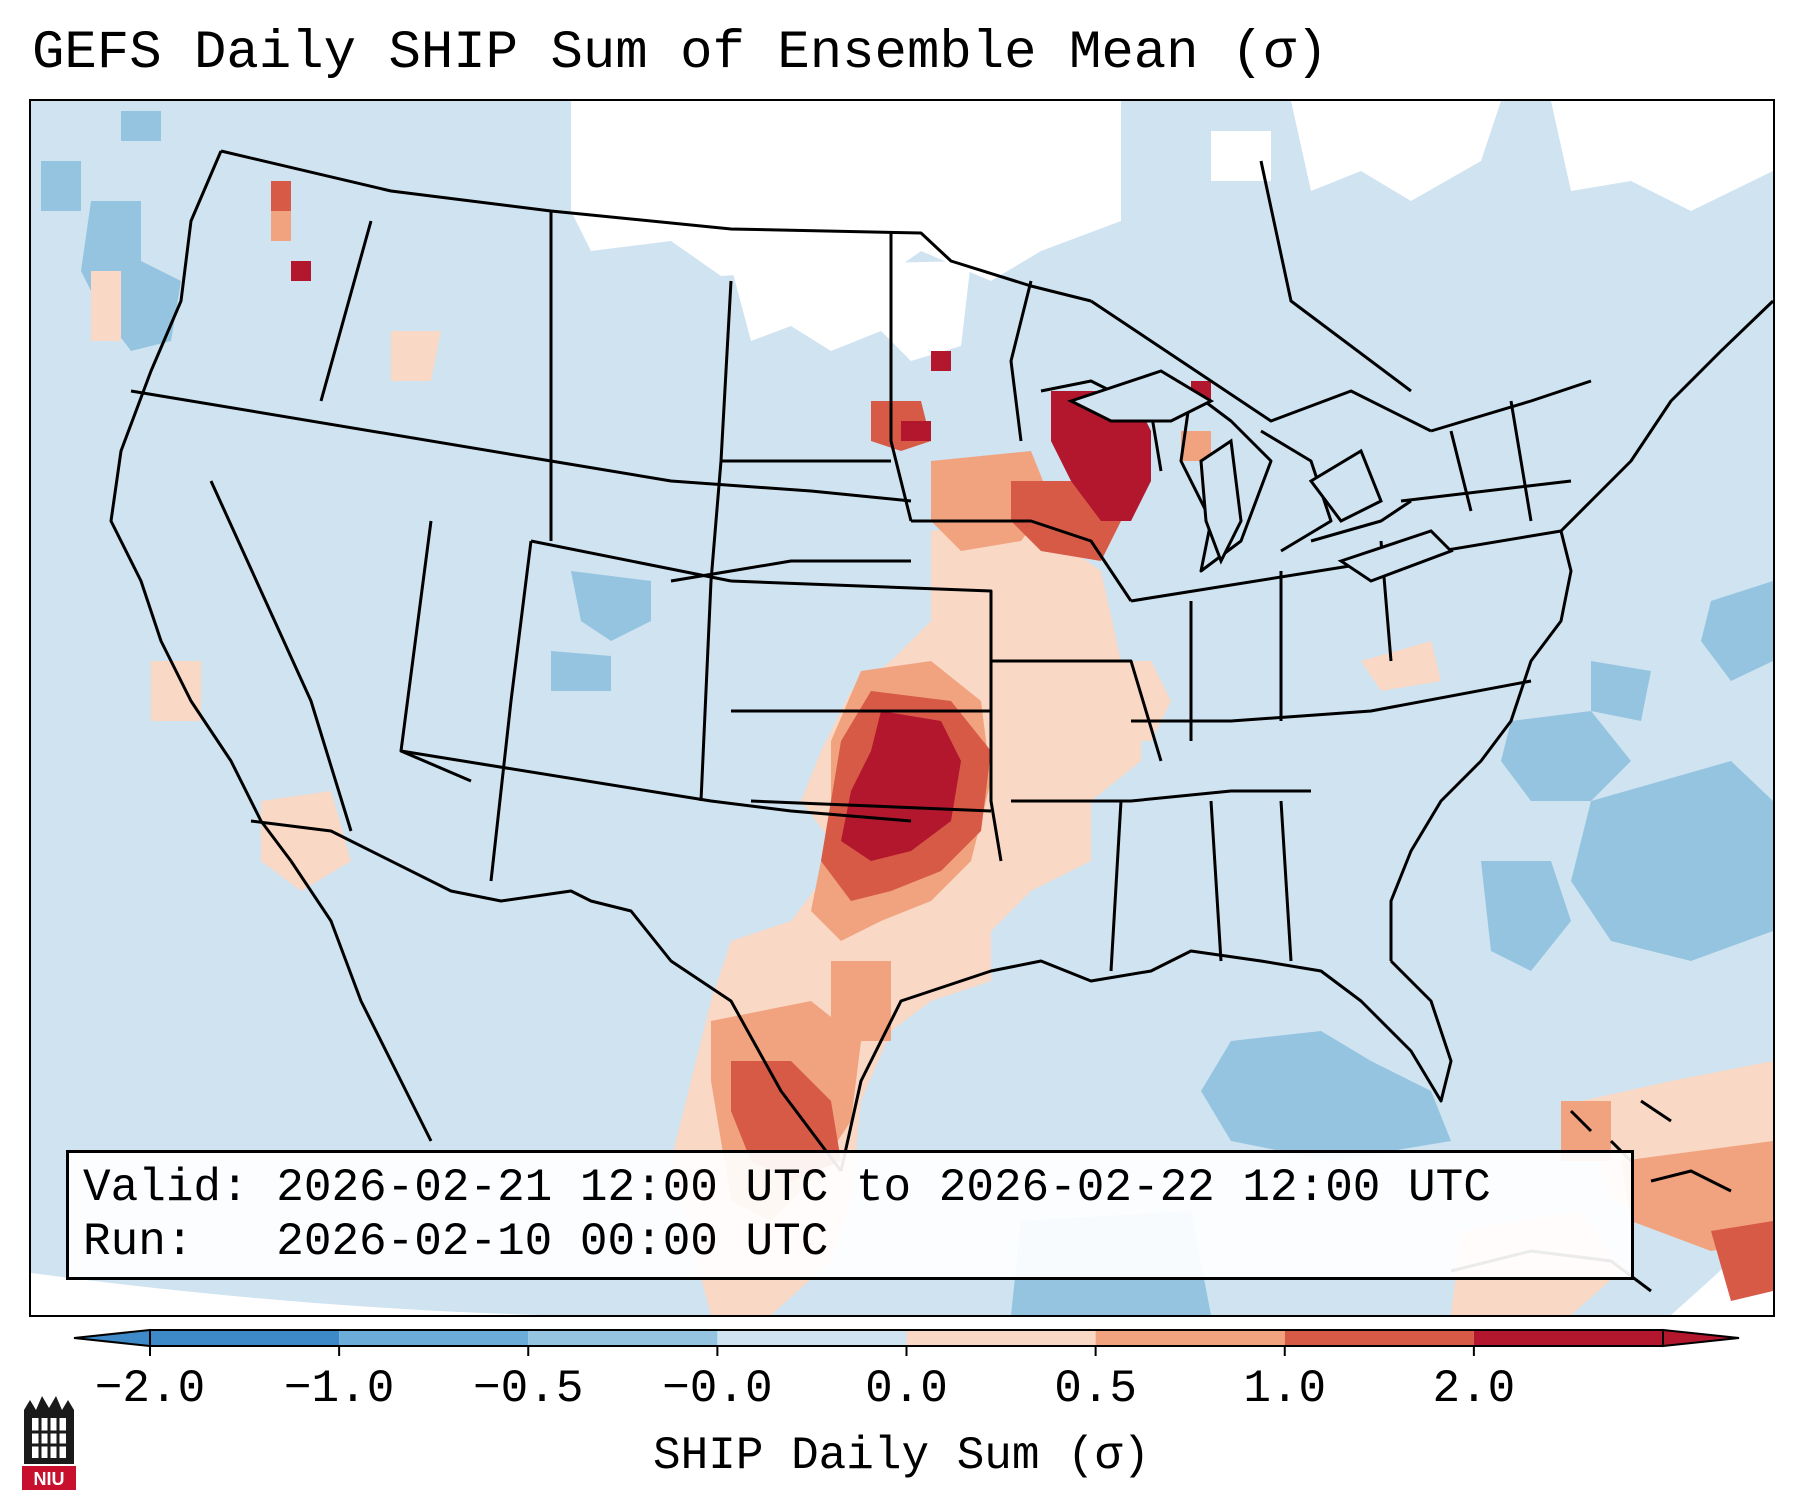 The width and height of the screenshot is (1803, 1506). I want to click on svg-text: NIU, so click(49, 1479).